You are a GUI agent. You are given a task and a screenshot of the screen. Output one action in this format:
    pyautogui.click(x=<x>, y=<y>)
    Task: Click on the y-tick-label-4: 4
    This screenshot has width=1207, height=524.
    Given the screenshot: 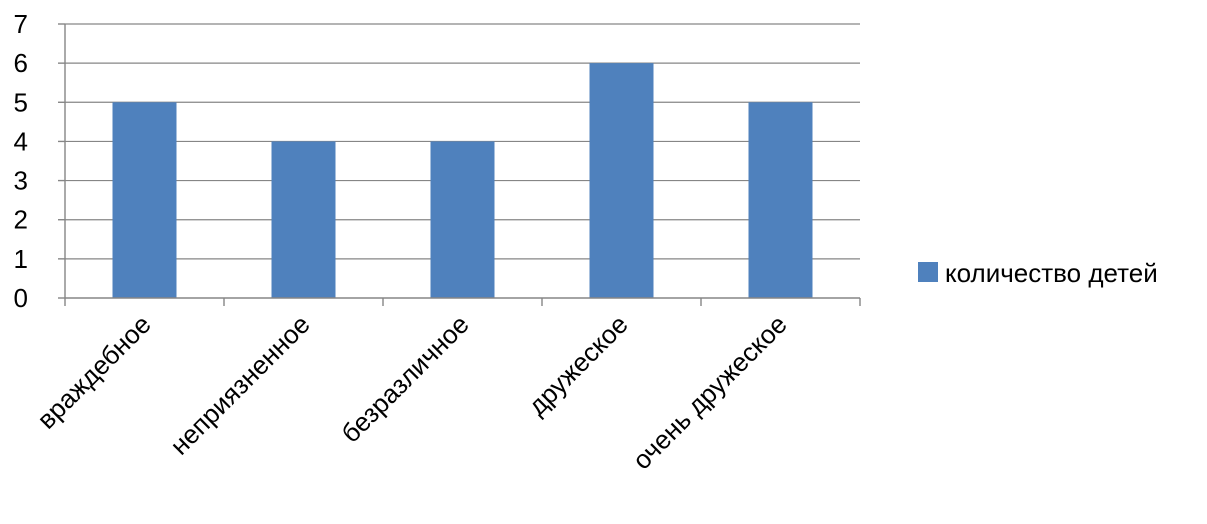 What is the action you would take?
    pyautogui.click(x=21, y=141)
    